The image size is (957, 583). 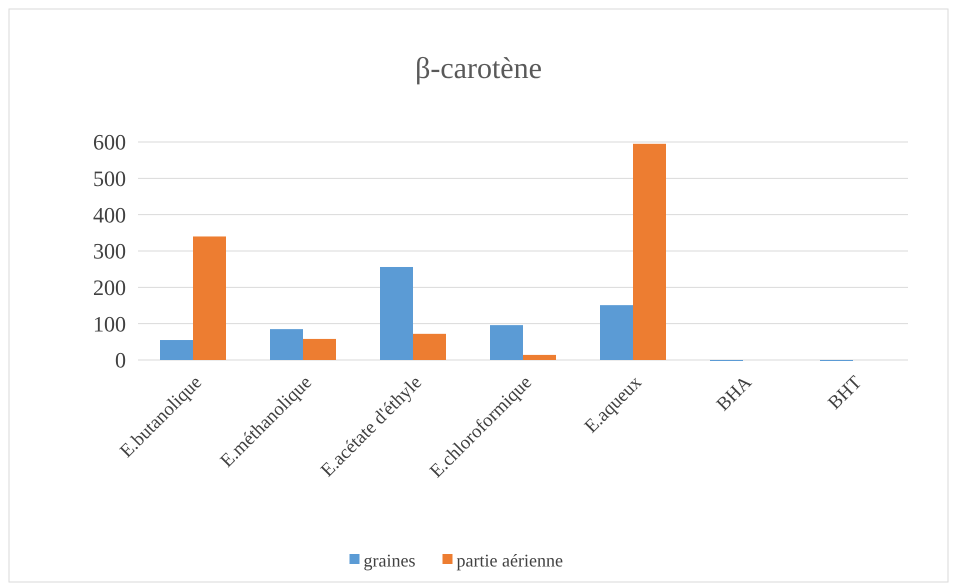 What do you see at coordinates (109, 179) in the screenshot?
I see `y-tick-label: 500` at bounding box center [109, 179].